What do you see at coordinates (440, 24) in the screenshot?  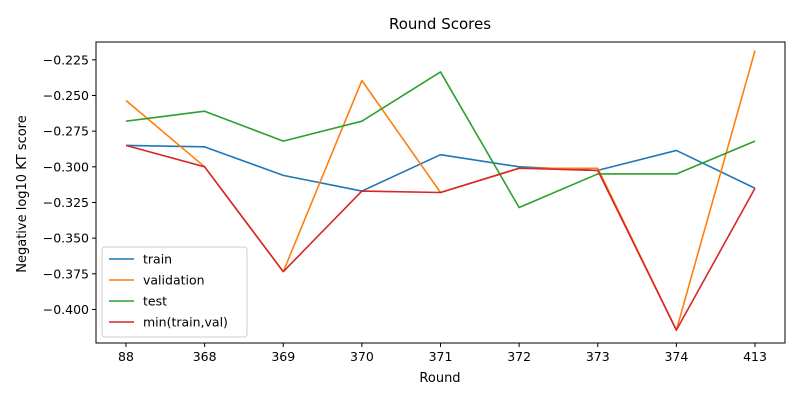 I see `chart-title: Round Scores` at bounding box center [440, 24].